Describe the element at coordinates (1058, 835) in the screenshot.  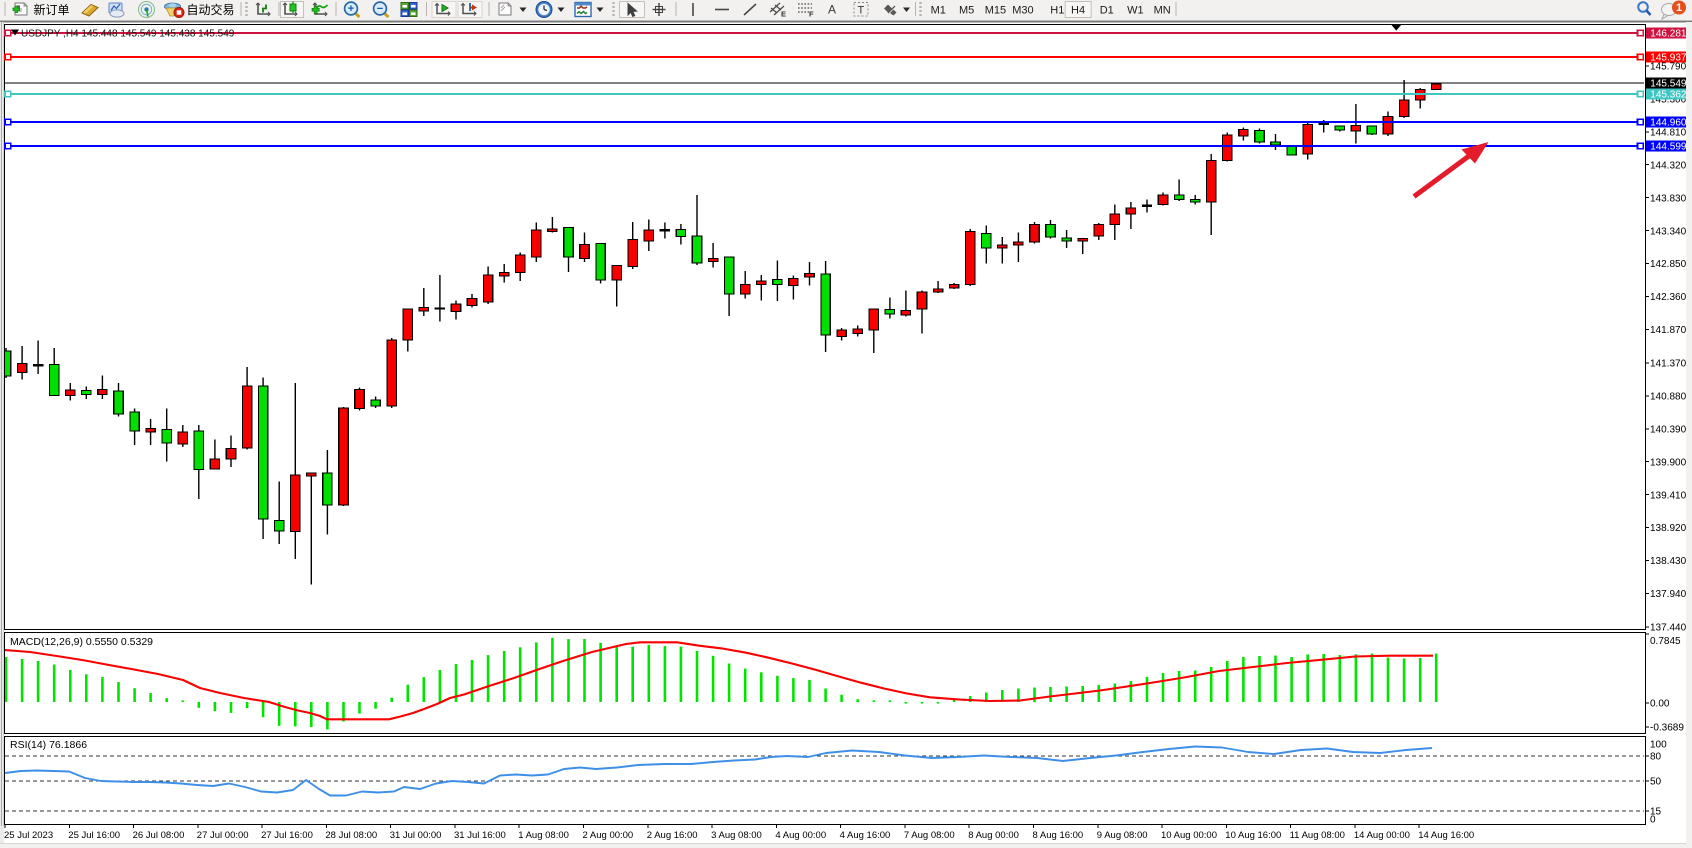
I see `svg-text: 8 Aug 16:00` at that location.